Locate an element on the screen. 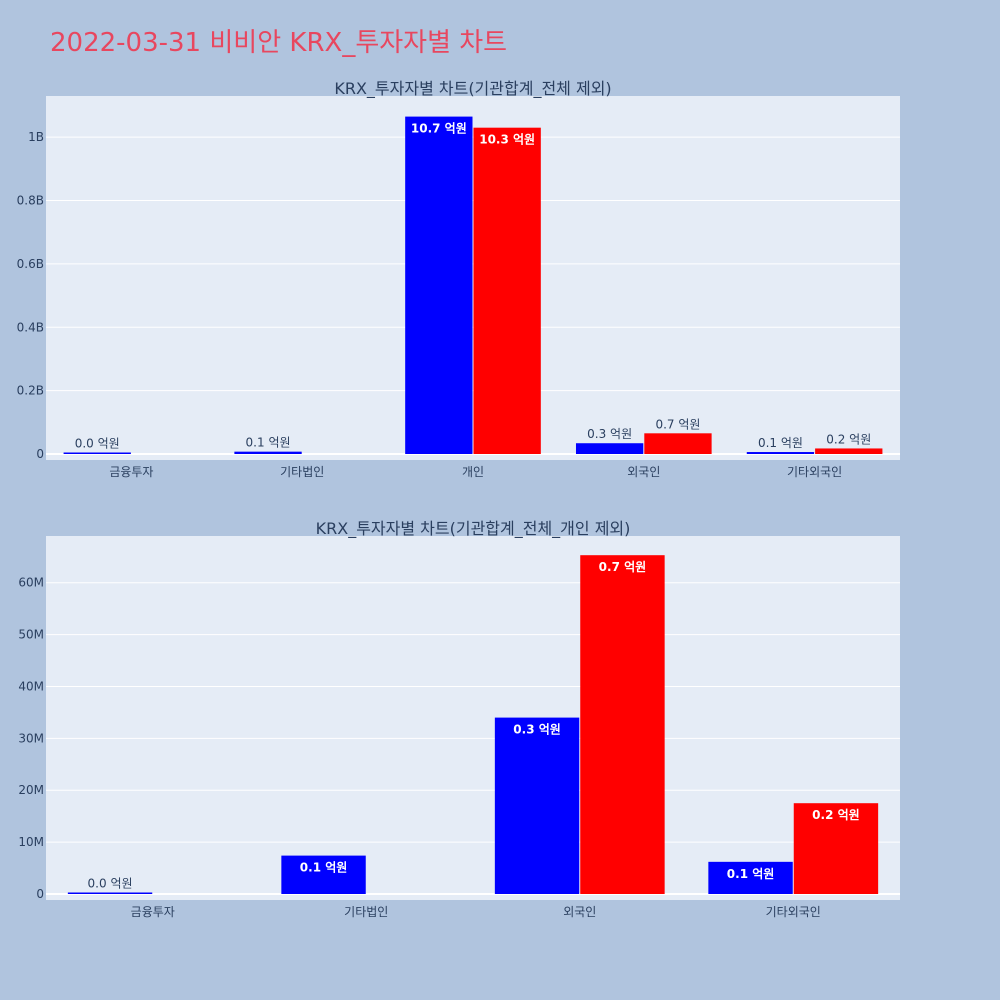 The height and width of the screenshot is (1000, 1000). x-tick-label: 개인 is located at coordinates (473, 472).